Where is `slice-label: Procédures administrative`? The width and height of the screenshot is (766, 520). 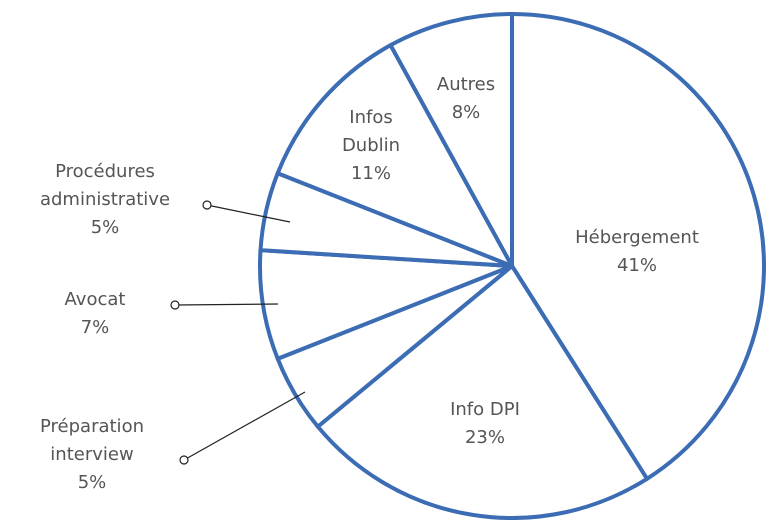
slice-label: Procédures administrative is located at coordinates (105, 185).